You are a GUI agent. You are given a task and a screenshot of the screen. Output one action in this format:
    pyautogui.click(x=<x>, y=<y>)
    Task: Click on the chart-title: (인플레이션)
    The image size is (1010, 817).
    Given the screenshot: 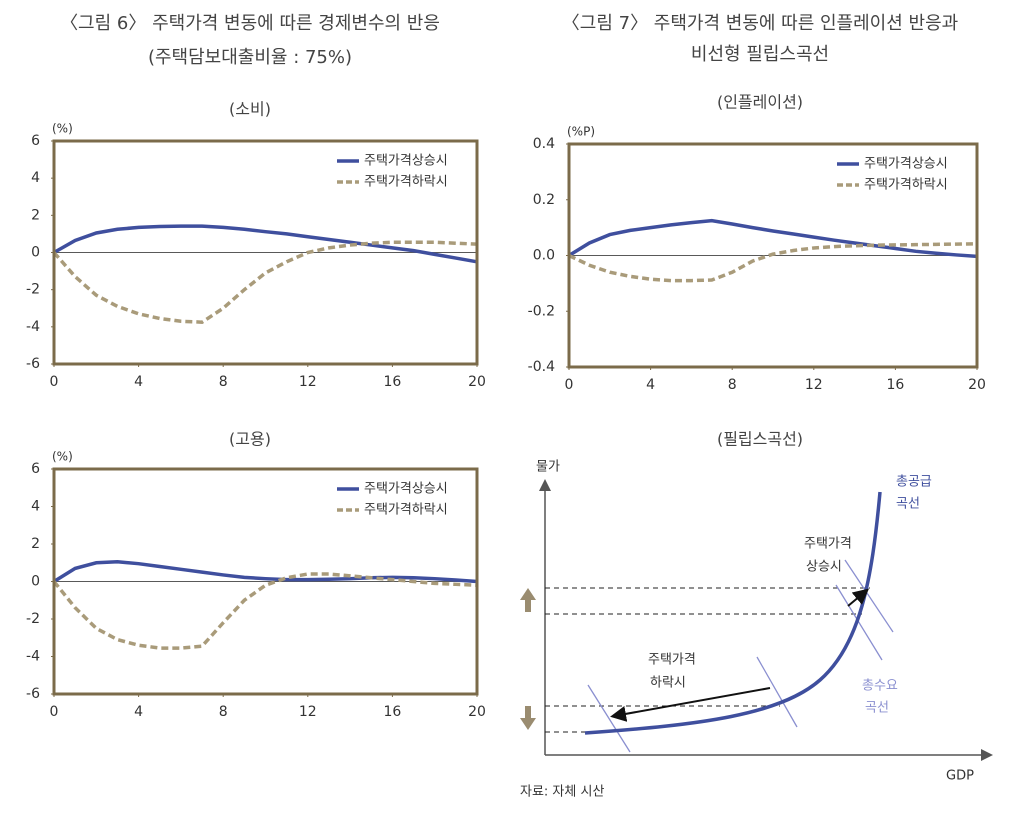 What is the action you would take?
    pyautogui.click(x=760, y=102)
    